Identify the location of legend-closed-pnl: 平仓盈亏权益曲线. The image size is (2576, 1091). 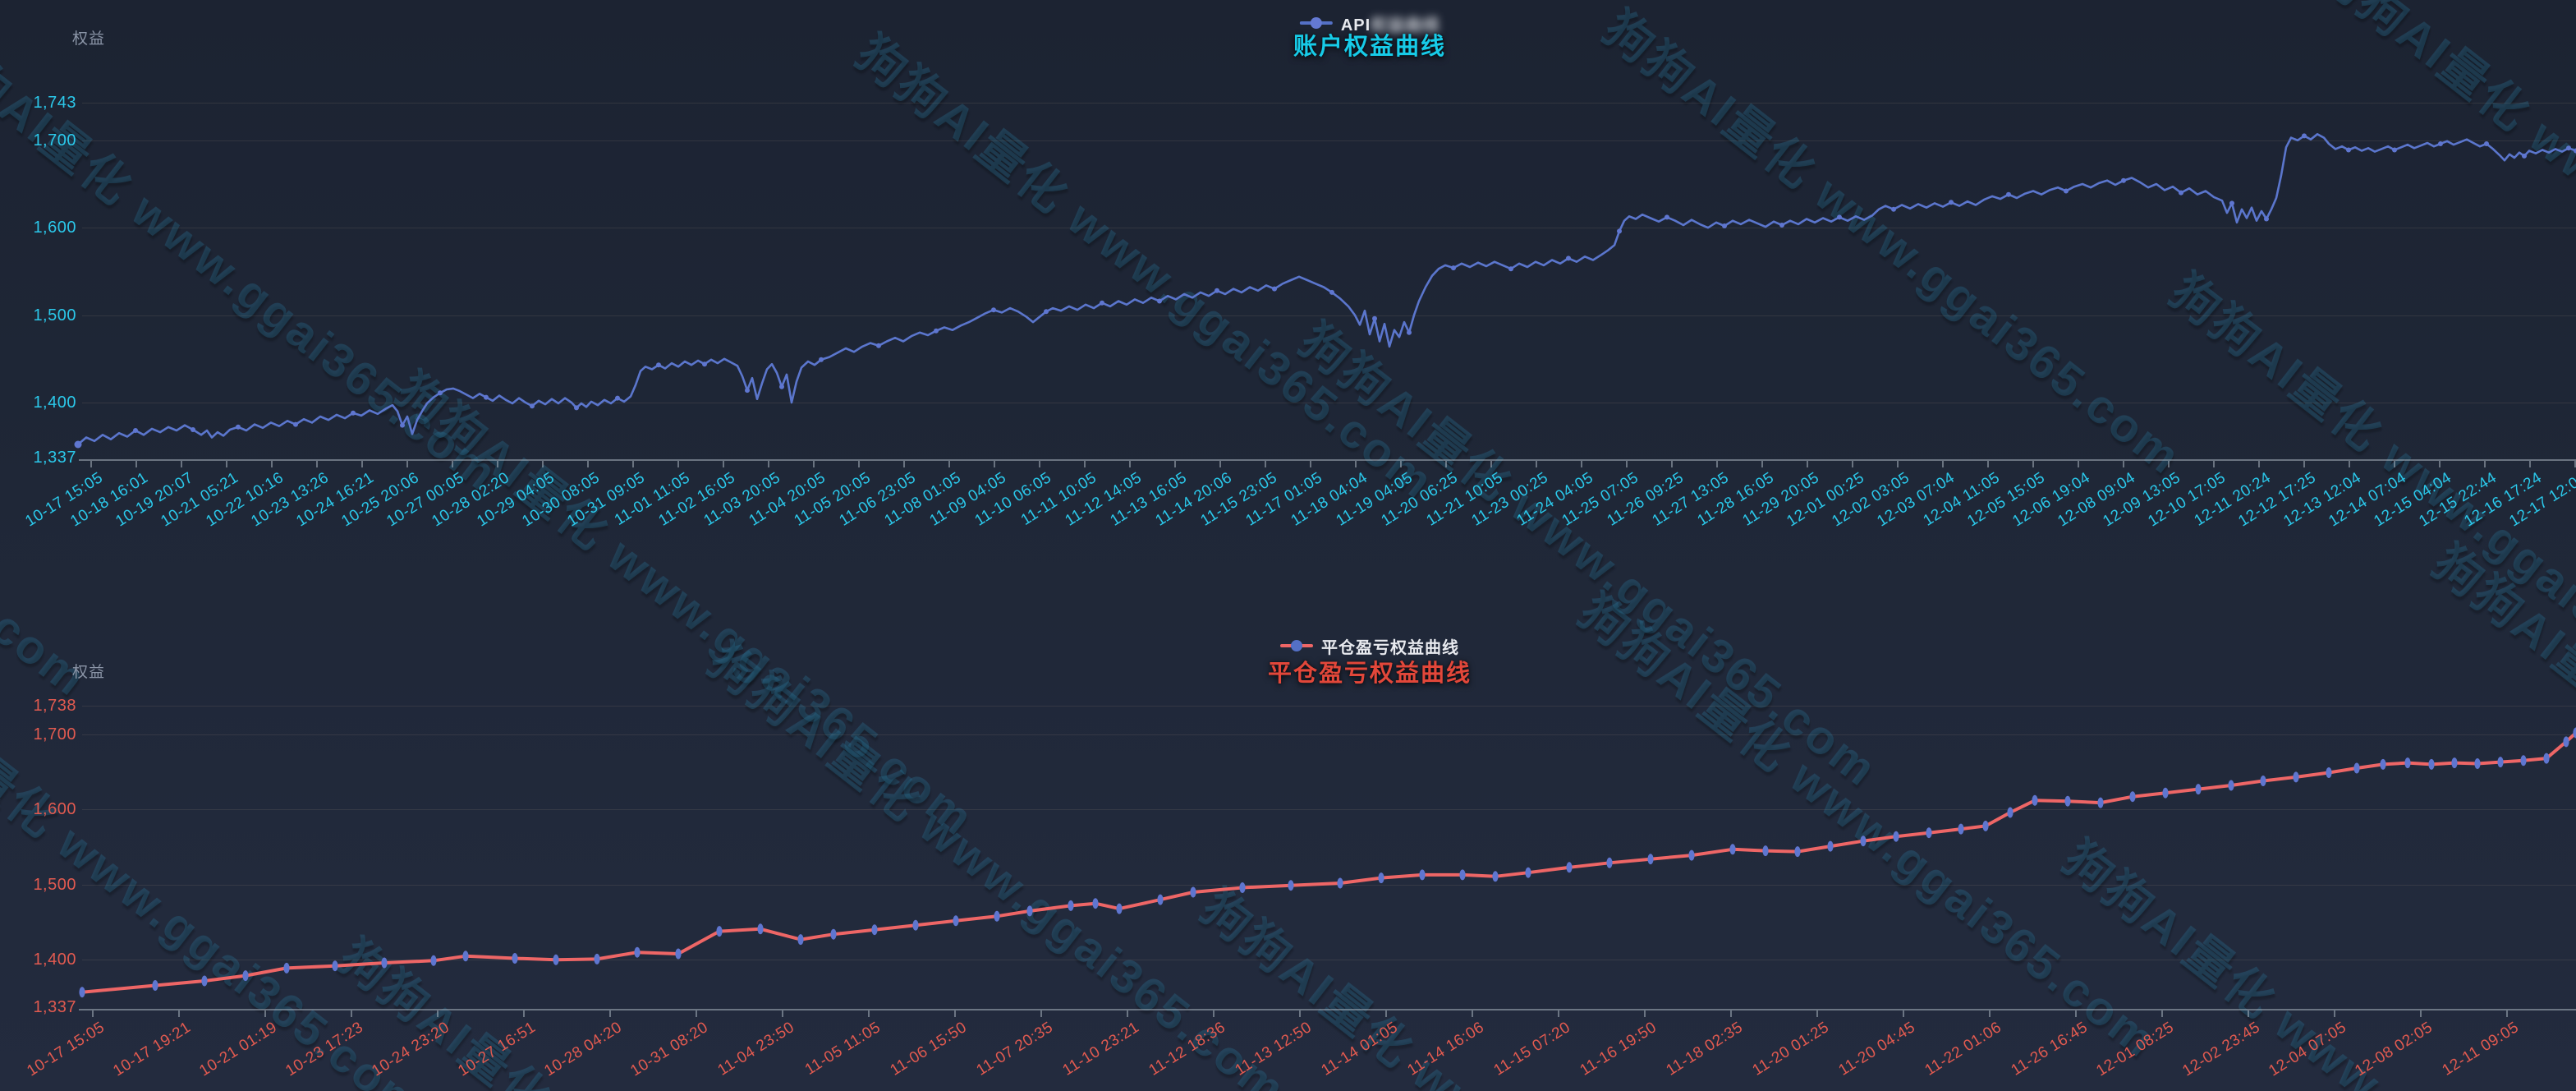
(1369, 646).